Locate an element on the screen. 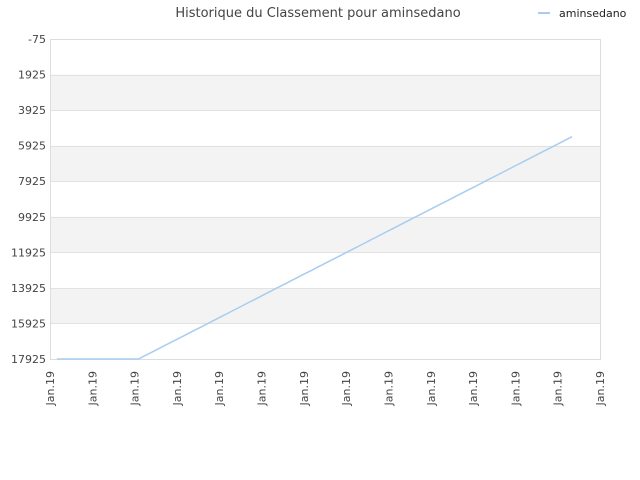 The height and width of the screenshot is (480, 640). y-tick-label: 5925 is located at coordinates (32, 146).